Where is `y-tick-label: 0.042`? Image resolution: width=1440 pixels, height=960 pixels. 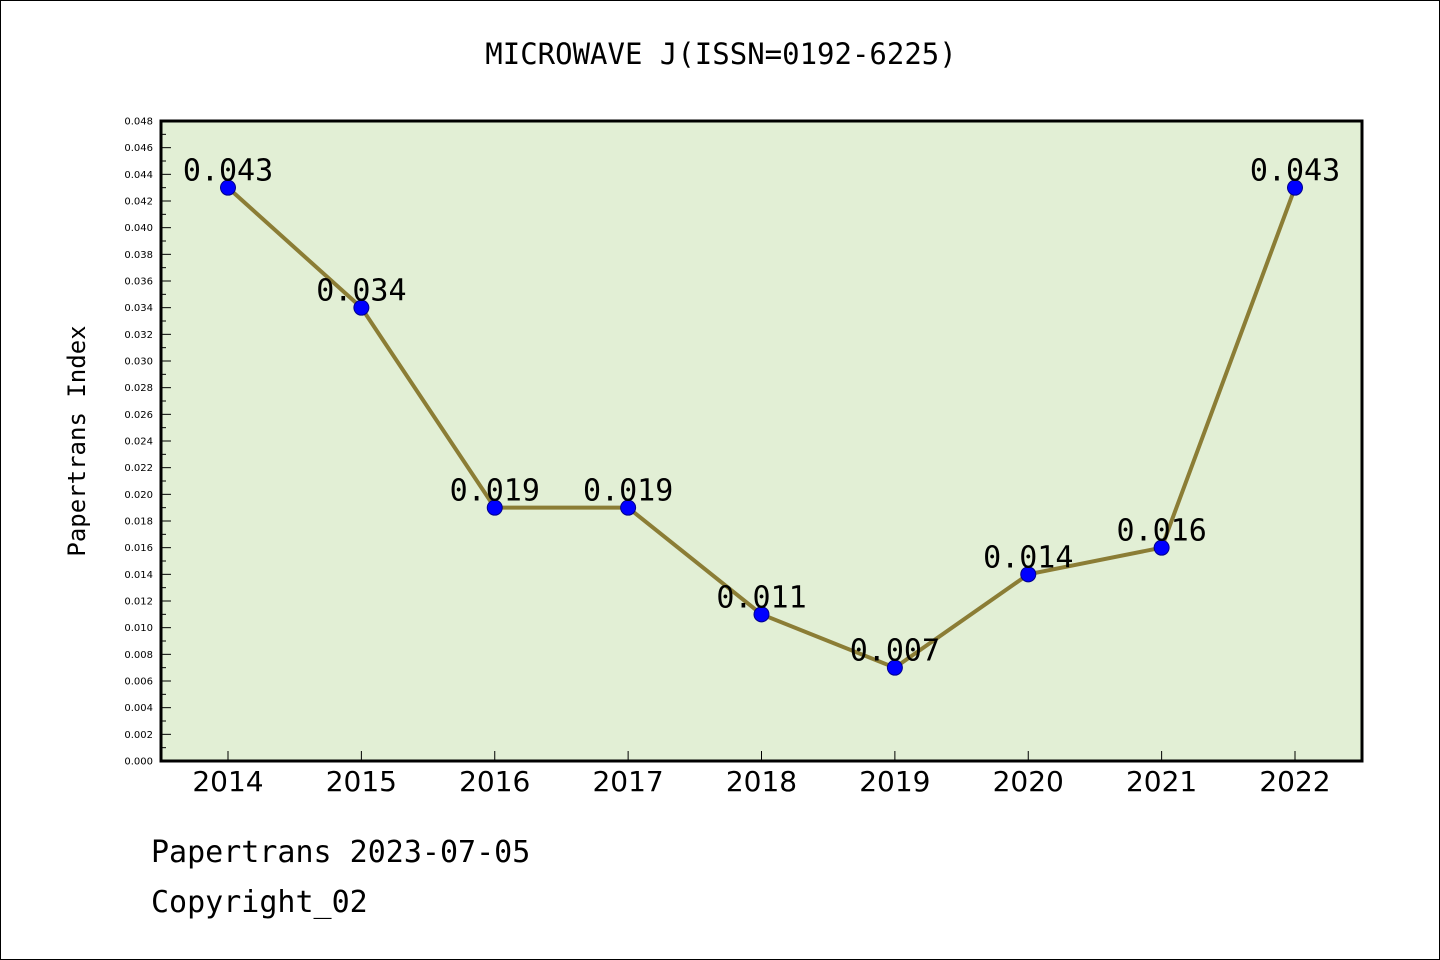 y-tick-label: 0.042 is located at coordinates (138, 202).